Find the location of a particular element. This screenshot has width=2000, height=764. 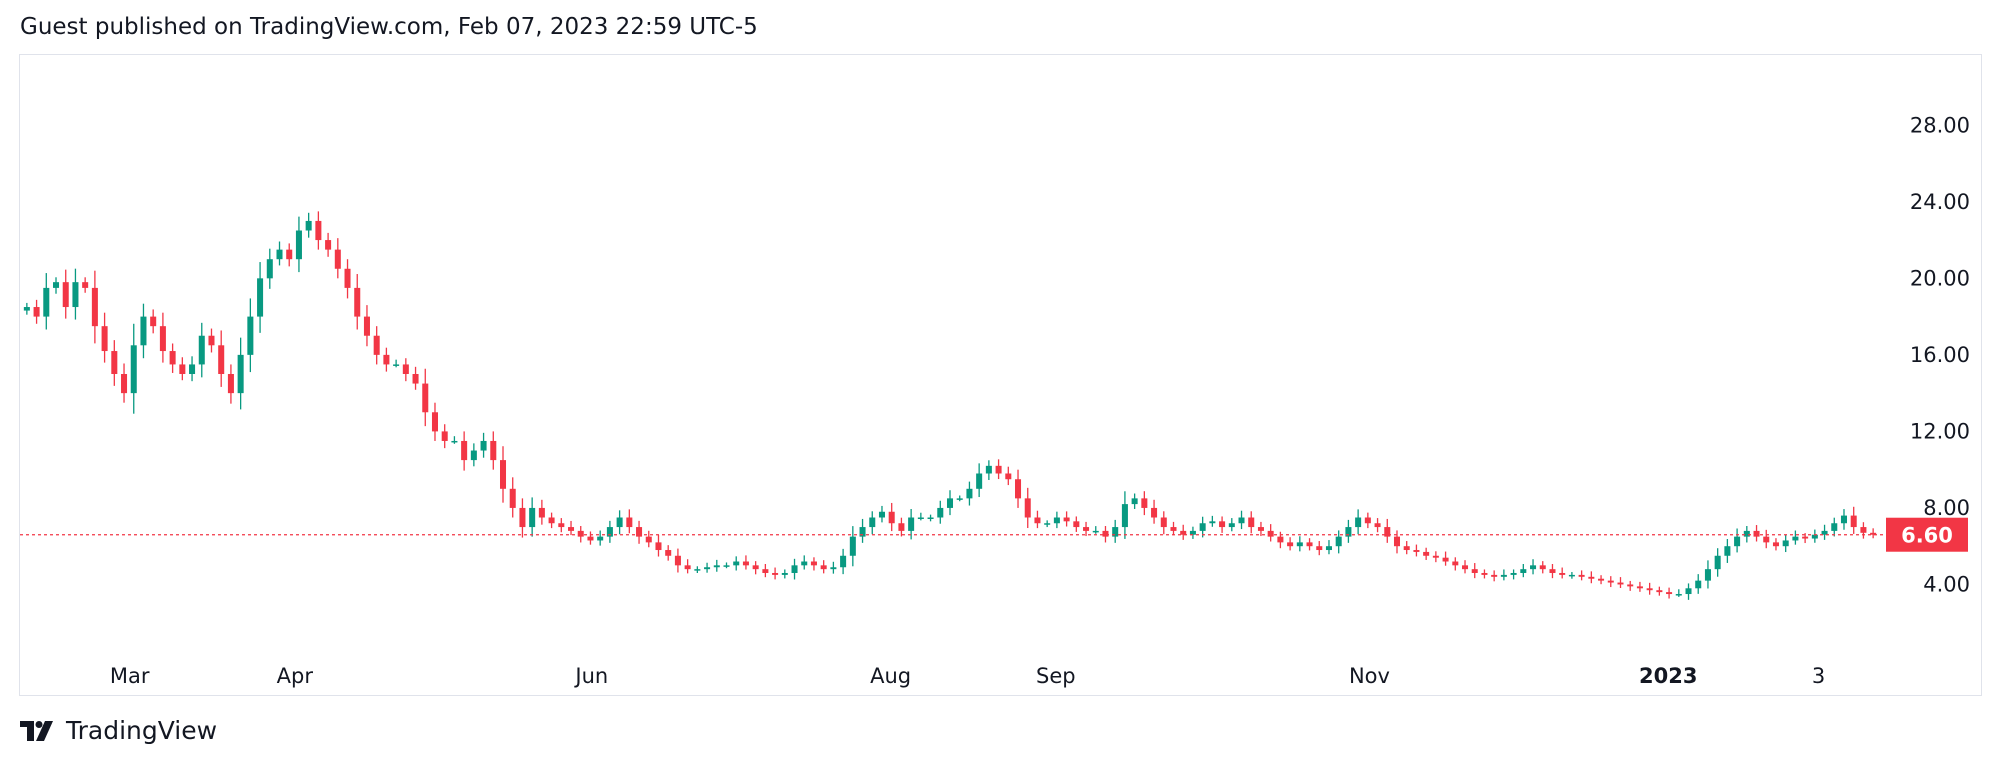

last-price-badge is located at coordinates (1927, 534).